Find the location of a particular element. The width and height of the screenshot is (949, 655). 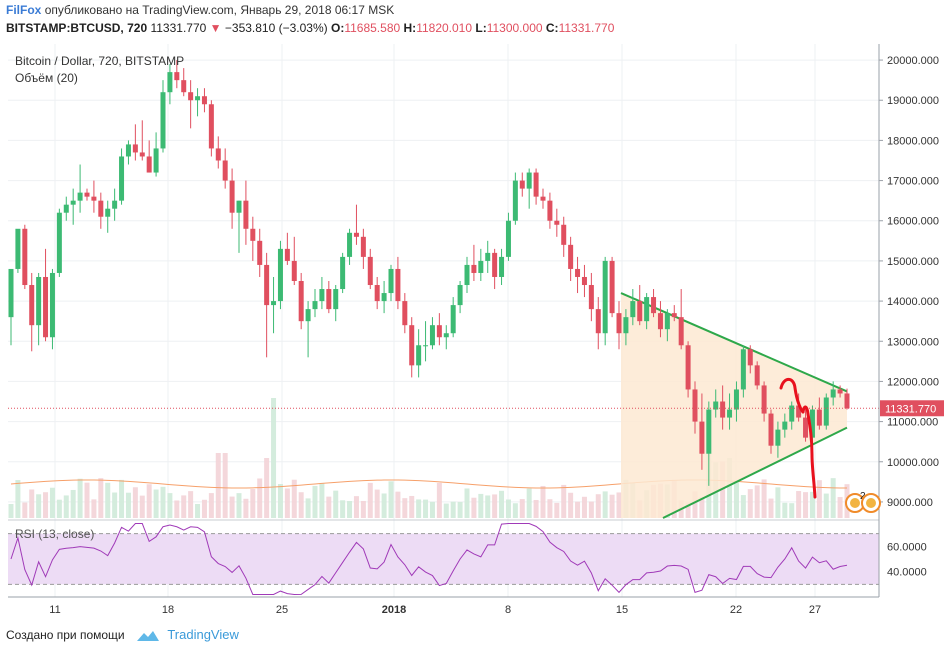

open-label: O: is located at coordinates (337, 28).